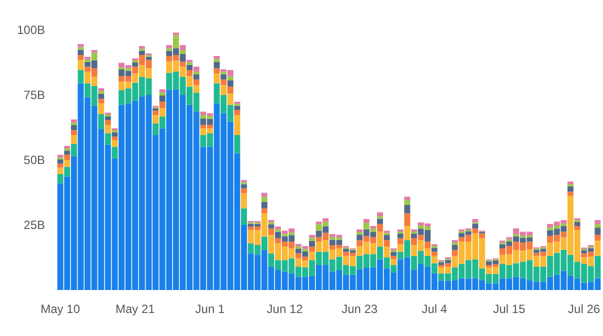 The image size is (603, 336). Describe the element at coordinates (34, 225) in the screenshot. I see `y-tick-label: 25B` at that location.